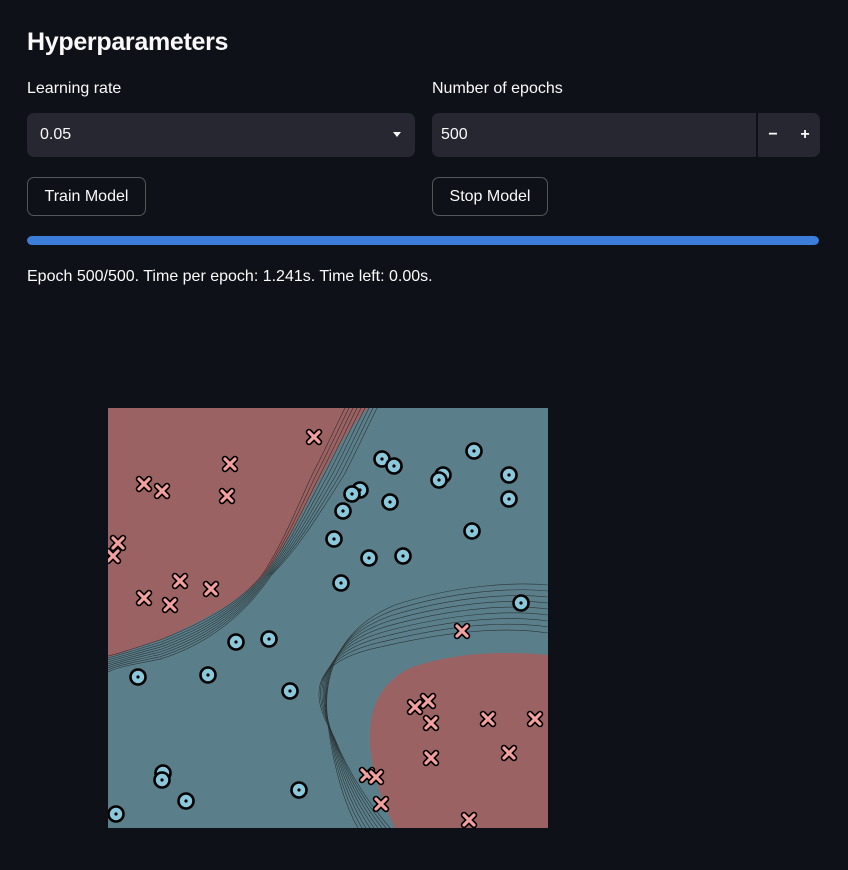 This screenshot has width=848, height=870. Describe the element at coordinates (594, 135) in the screenshot. I see `epochs-field` at that location.